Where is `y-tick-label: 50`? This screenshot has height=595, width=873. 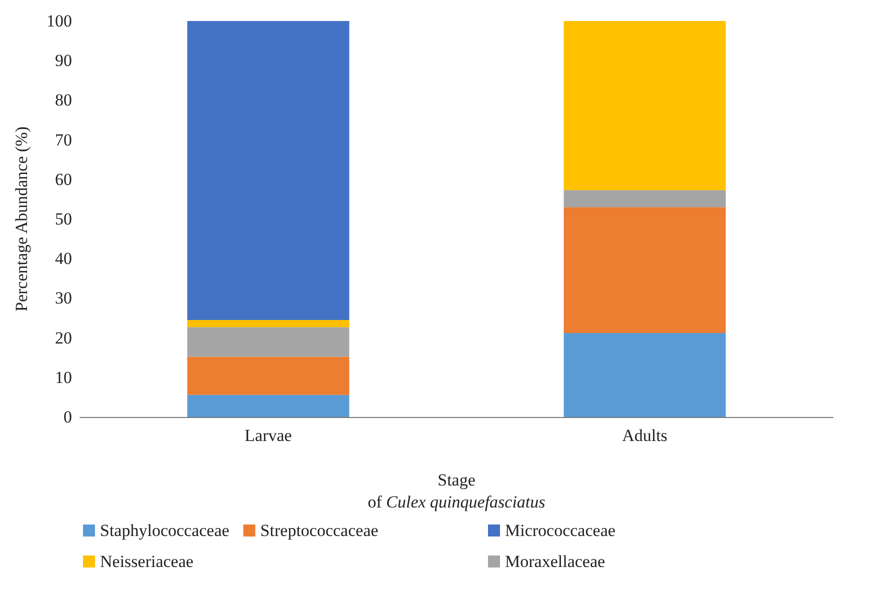
y-tick-label: 50 is located at coordinates (63, 219).